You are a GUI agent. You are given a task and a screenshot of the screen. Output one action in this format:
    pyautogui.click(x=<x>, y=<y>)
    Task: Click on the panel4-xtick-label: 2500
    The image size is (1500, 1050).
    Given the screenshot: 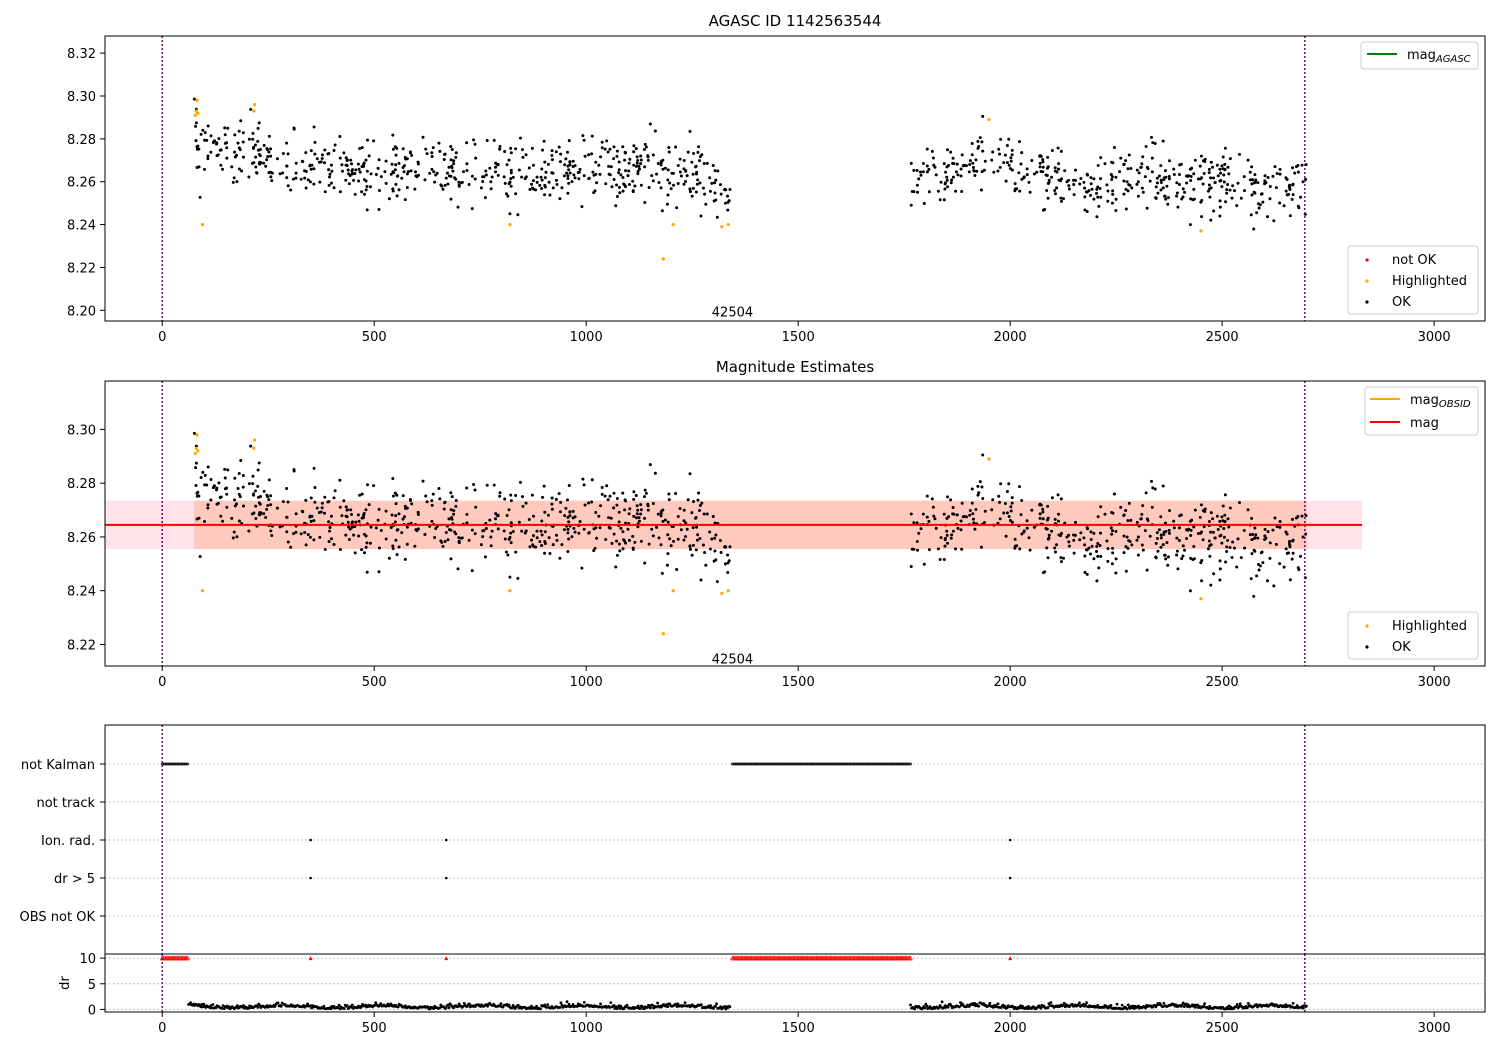 What is the action you would take?
    pyautogui.click(x=1222, y=1028)
    